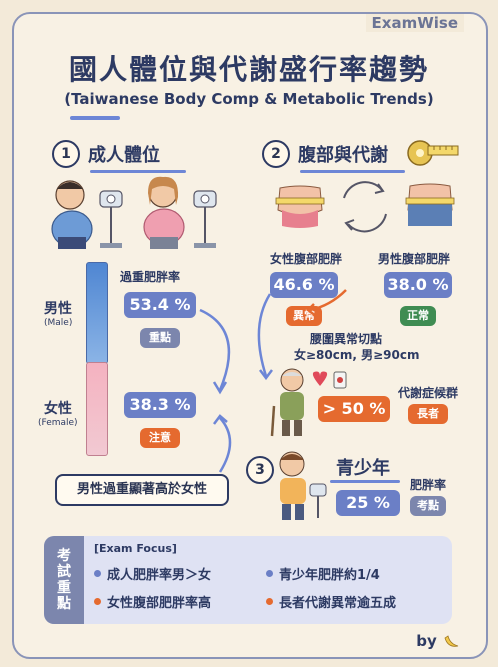 The width and height of the screenshot is (498, 667). I want to click on section2-title: 腹部與代謝, so click(343, 155).